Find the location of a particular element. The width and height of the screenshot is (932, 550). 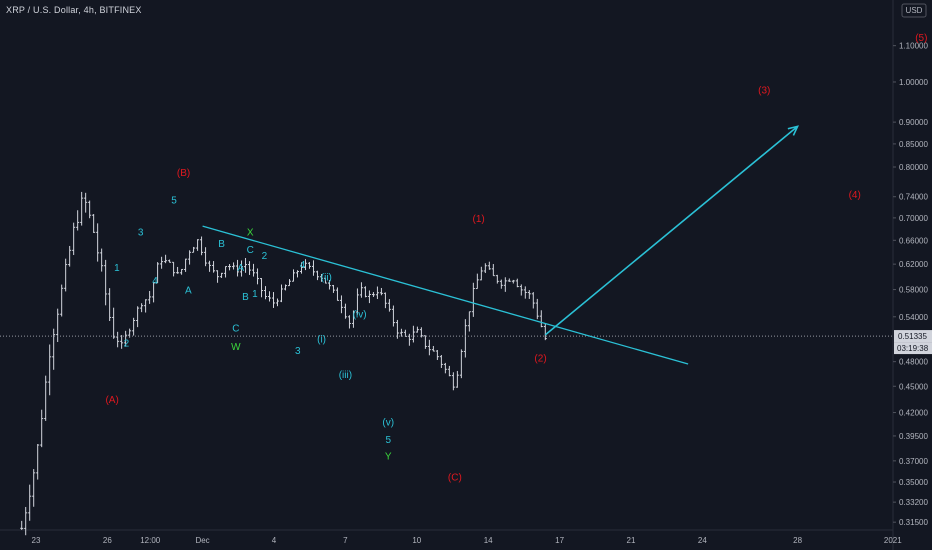

y-tick-label: 0.33200 is located at coordinates (913, 502).